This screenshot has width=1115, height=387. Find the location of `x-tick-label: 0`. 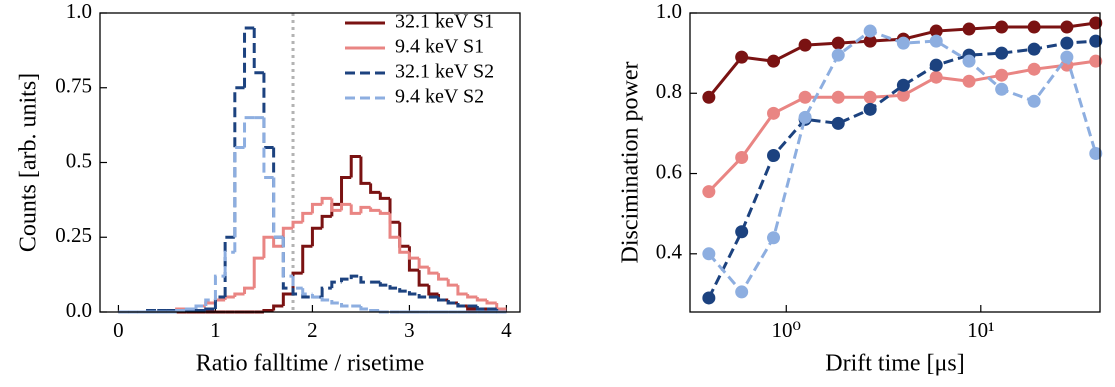

x-tick-label: 0 is located at coordinates (118, 330).